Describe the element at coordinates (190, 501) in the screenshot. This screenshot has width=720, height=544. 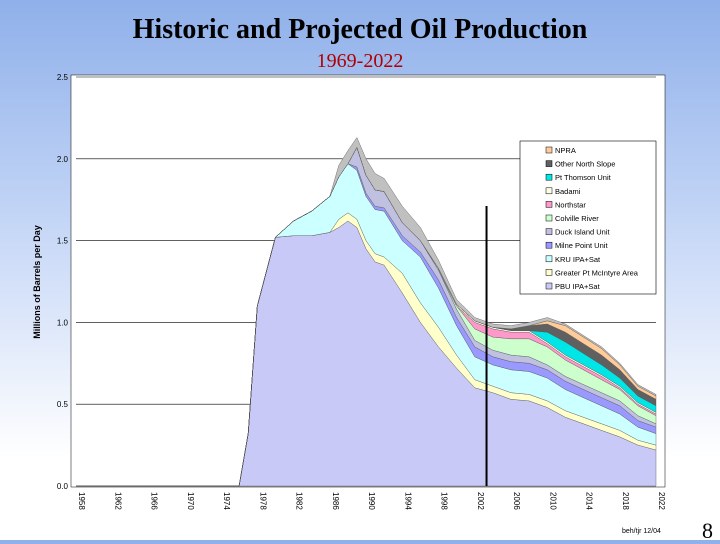
I see `x-tick-label: 1970` at that location.